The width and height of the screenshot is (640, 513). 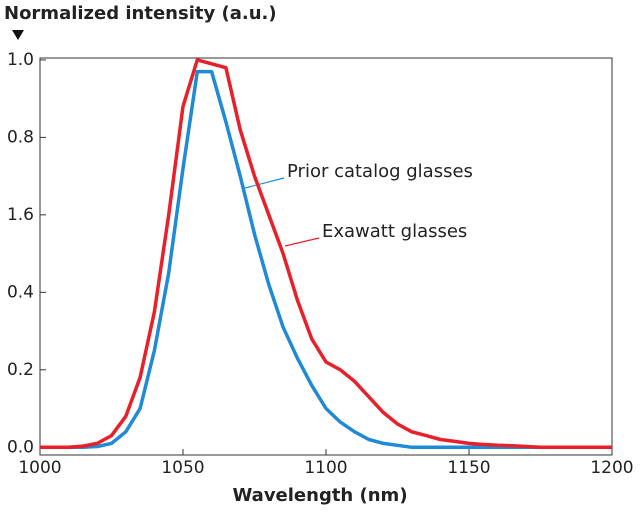 What do you see at coordinates (20, 447) in the screenshot?
I see `y-tick-label: 0.0` at bounding box center [20, 447].